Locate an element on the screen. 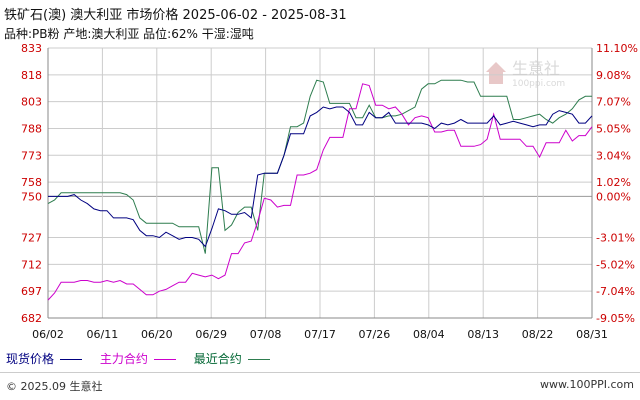  legend-label-spot: 现货价格 is located at coordinates (30, 359).